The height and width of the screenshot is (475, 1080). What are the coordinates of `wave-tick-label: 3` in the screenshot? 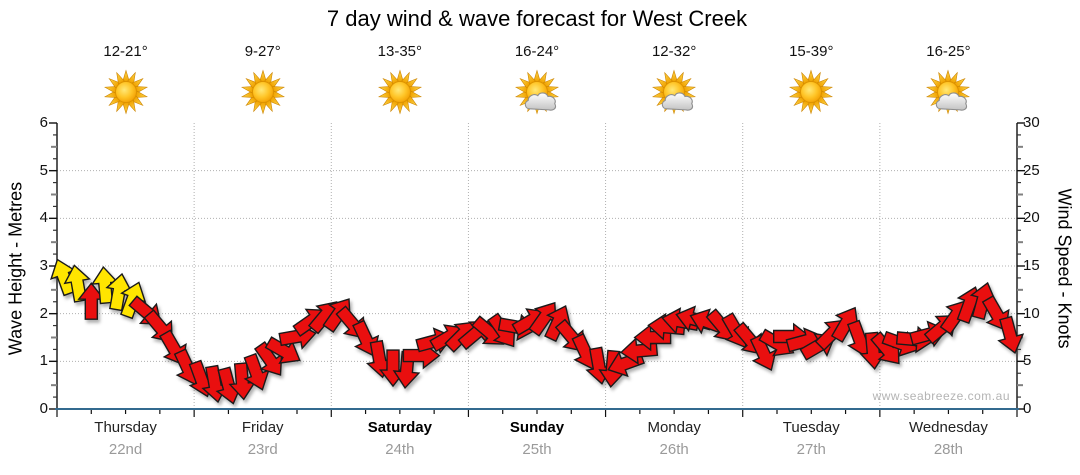 It's located at (43, 265).